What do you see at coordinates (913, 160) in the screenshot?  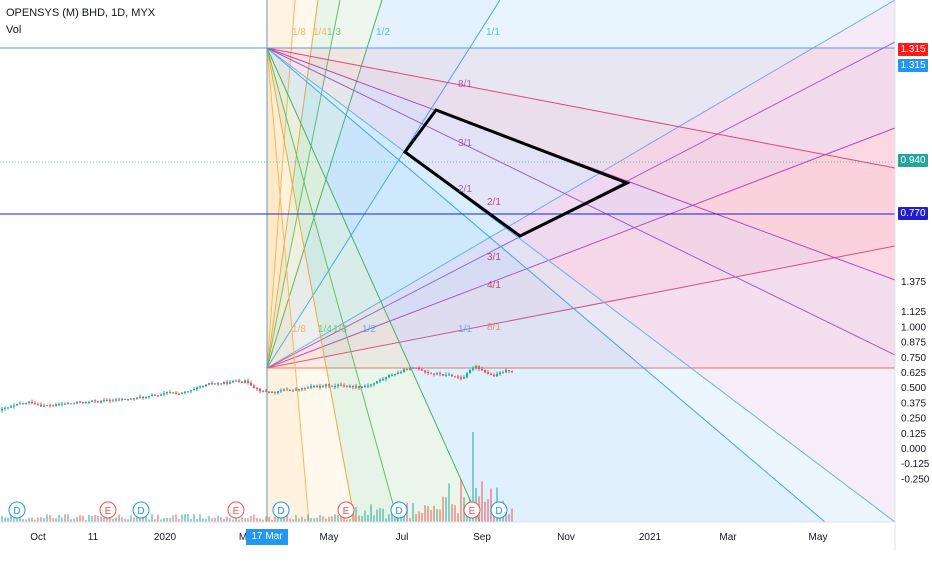 I see `price-label-last: 0.940` at bounding box center [913, 160].